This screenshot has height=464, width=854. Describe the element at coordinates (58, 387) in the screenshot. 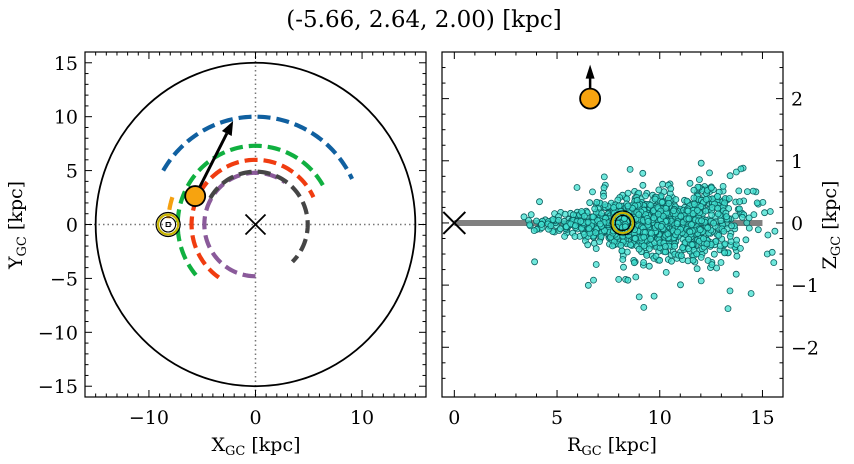

I see `face-on-y-tick-label: −15` at that location.